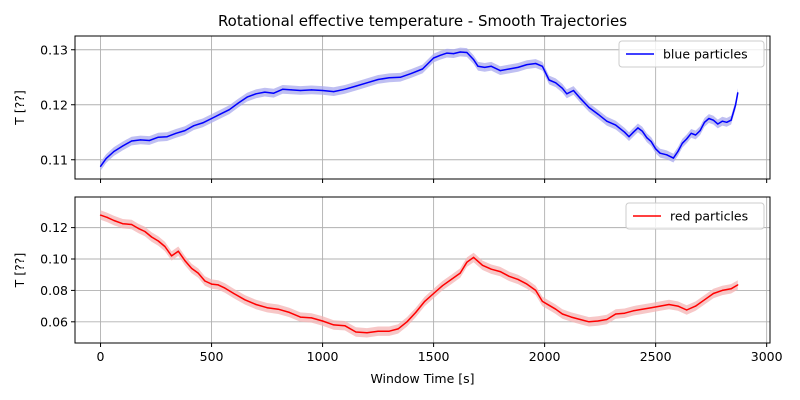 The width and height of the screenshot is (800, 400). Describe the element at coordinates (54, 104) in the screenshot. I see `y-tick-label: 0.12` at that location.